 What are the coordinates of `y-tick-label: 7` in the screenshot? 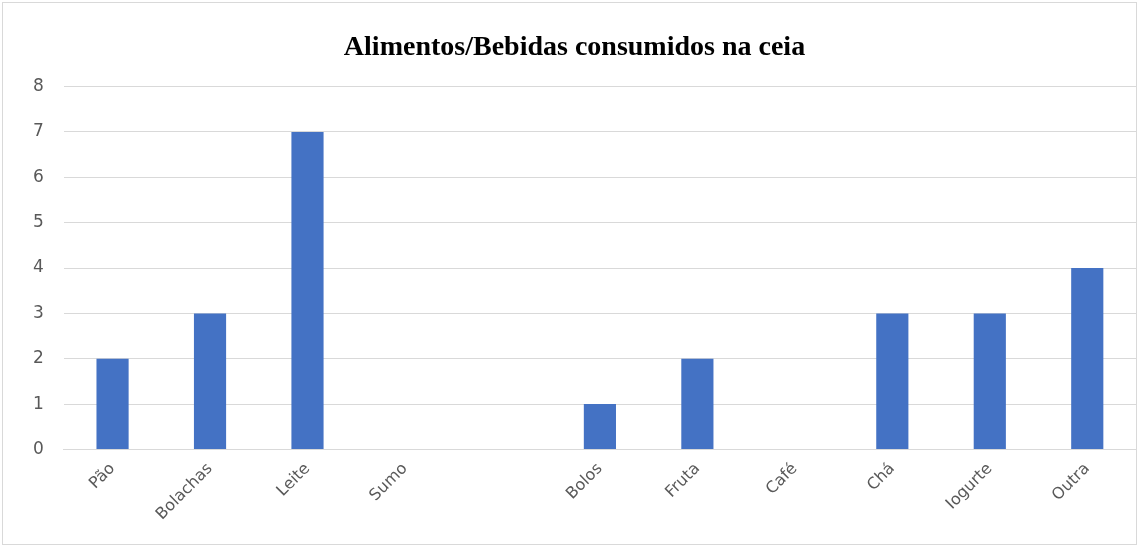 It's located at (38, 130).